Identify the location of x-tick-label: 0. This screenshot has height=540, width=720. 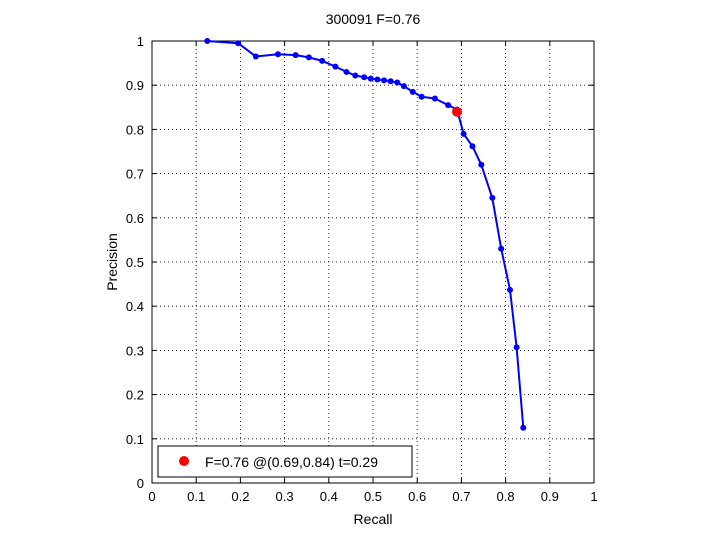
(151, 496).